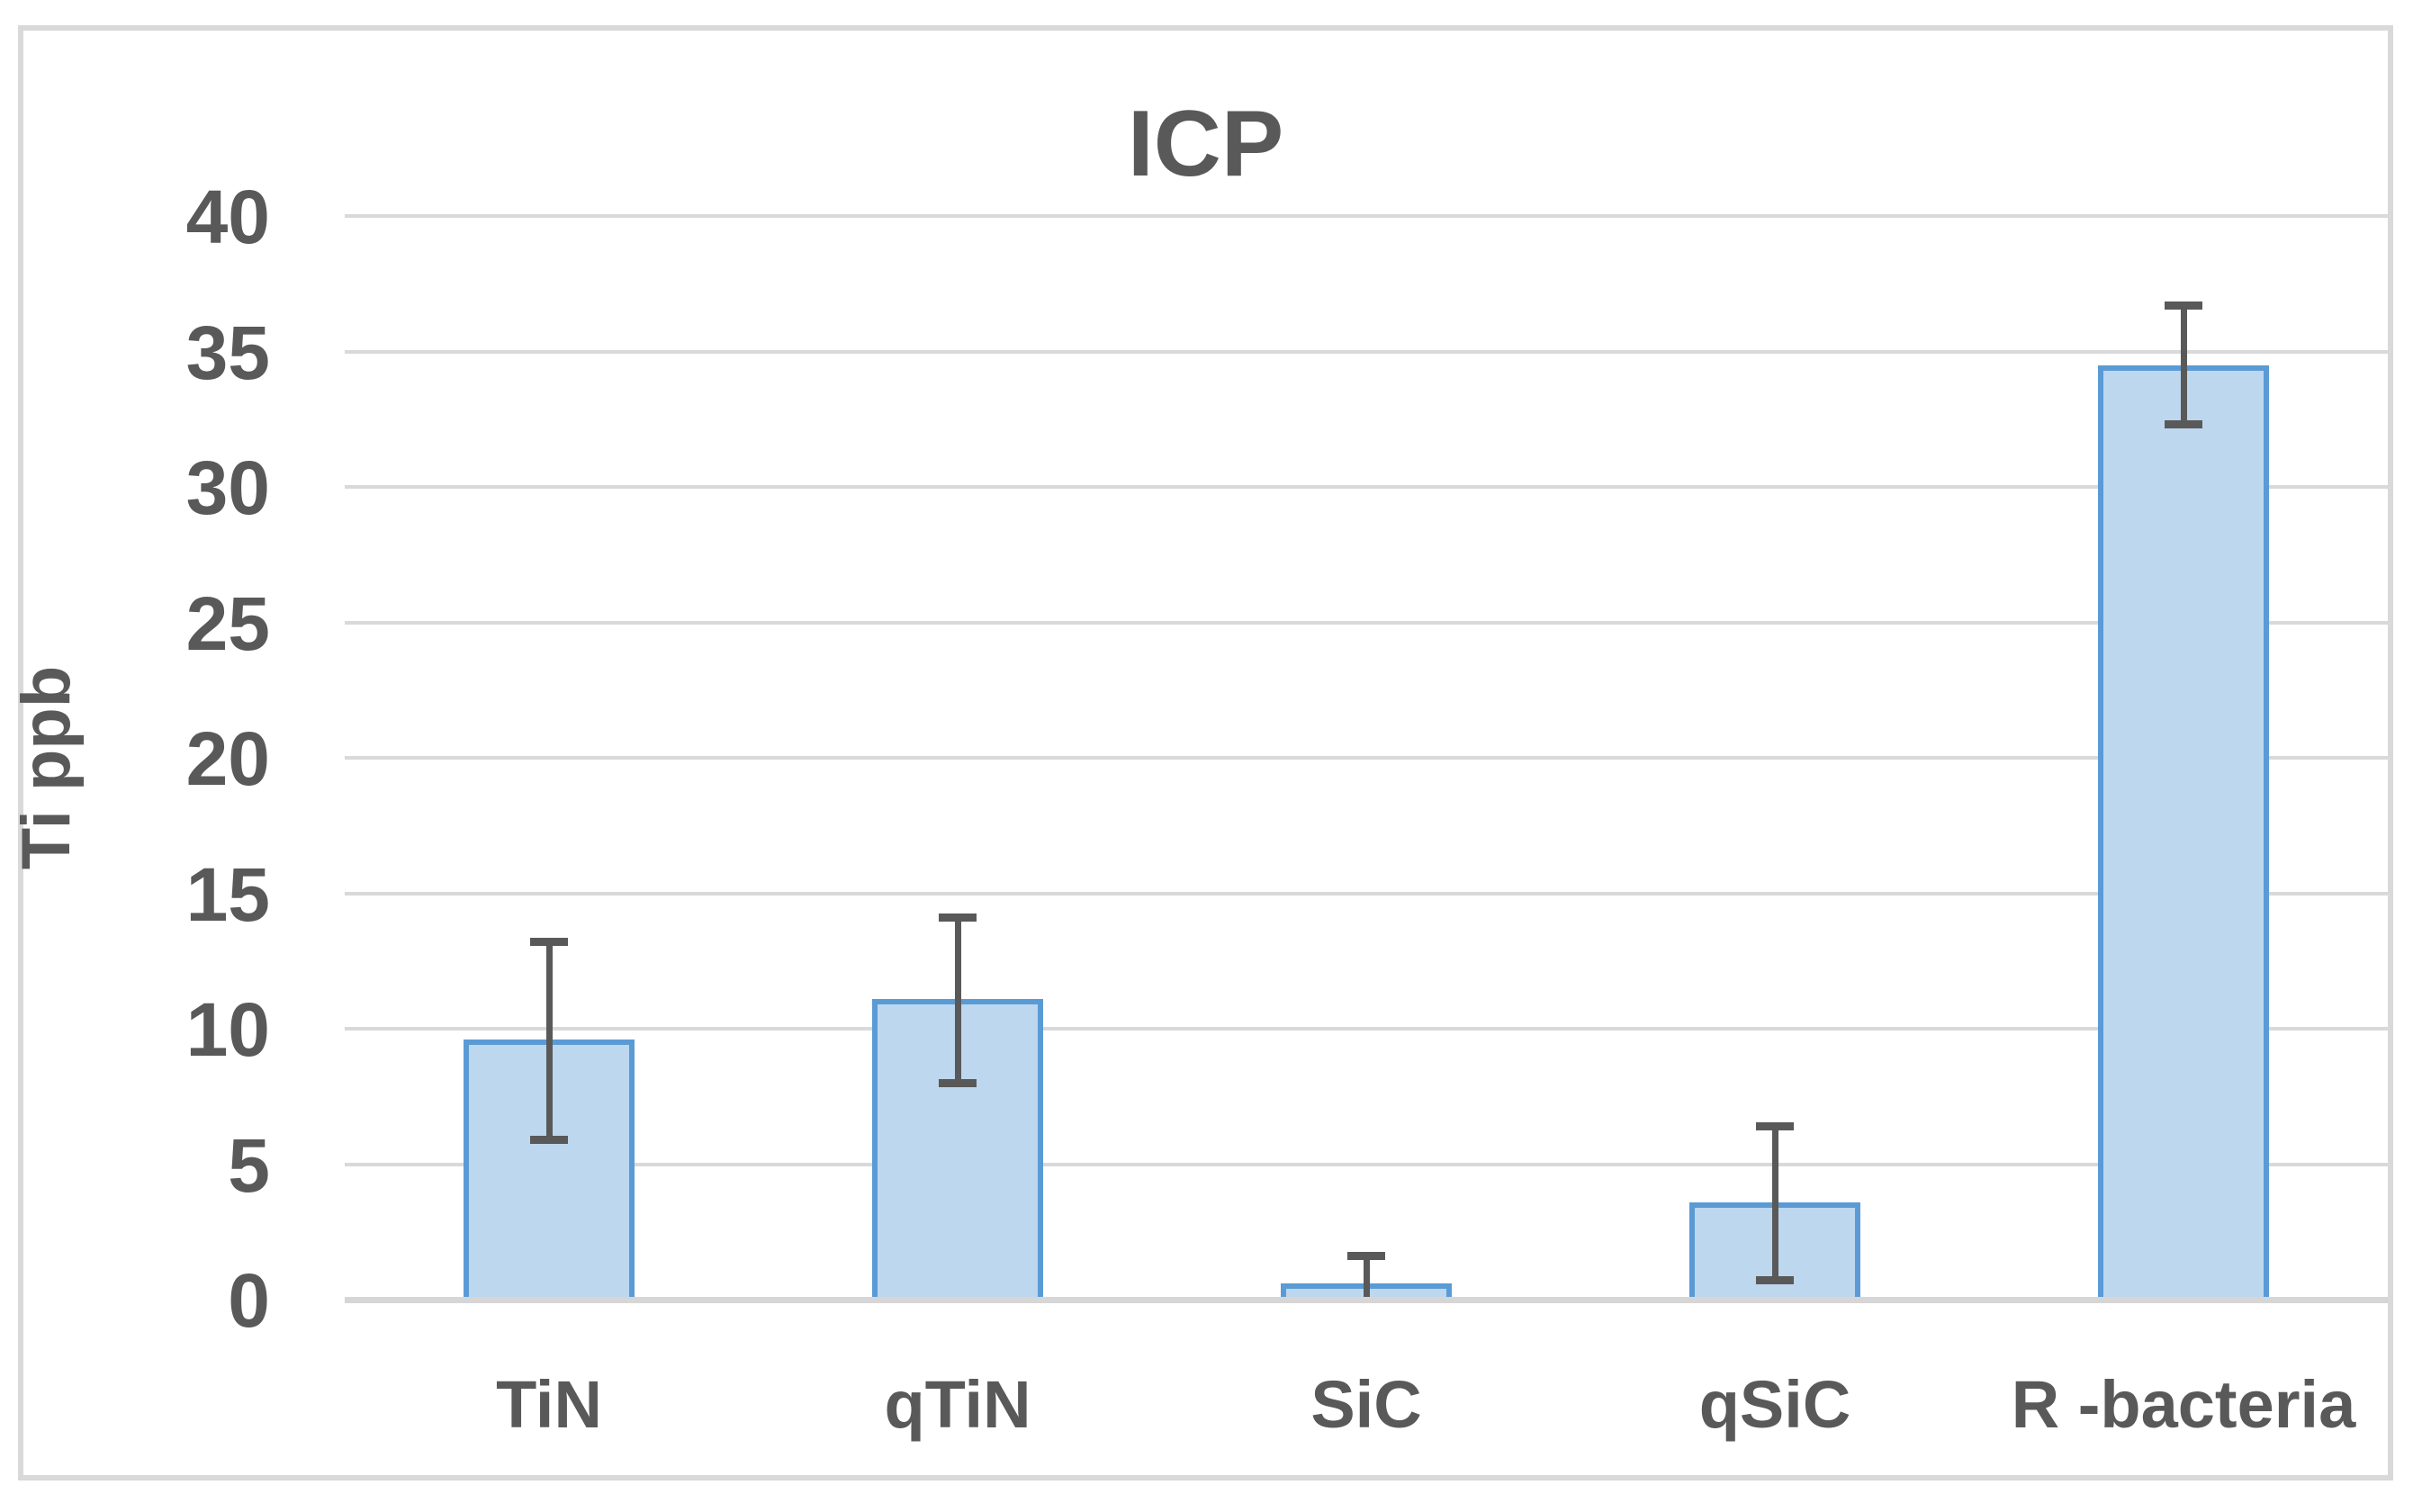 Image resolution: width=2422 pixels, height=1512 pixels. Describe the element at coordinates (958, 1405) in the screenshot. I see `x-category-label: qTiN` at that location.